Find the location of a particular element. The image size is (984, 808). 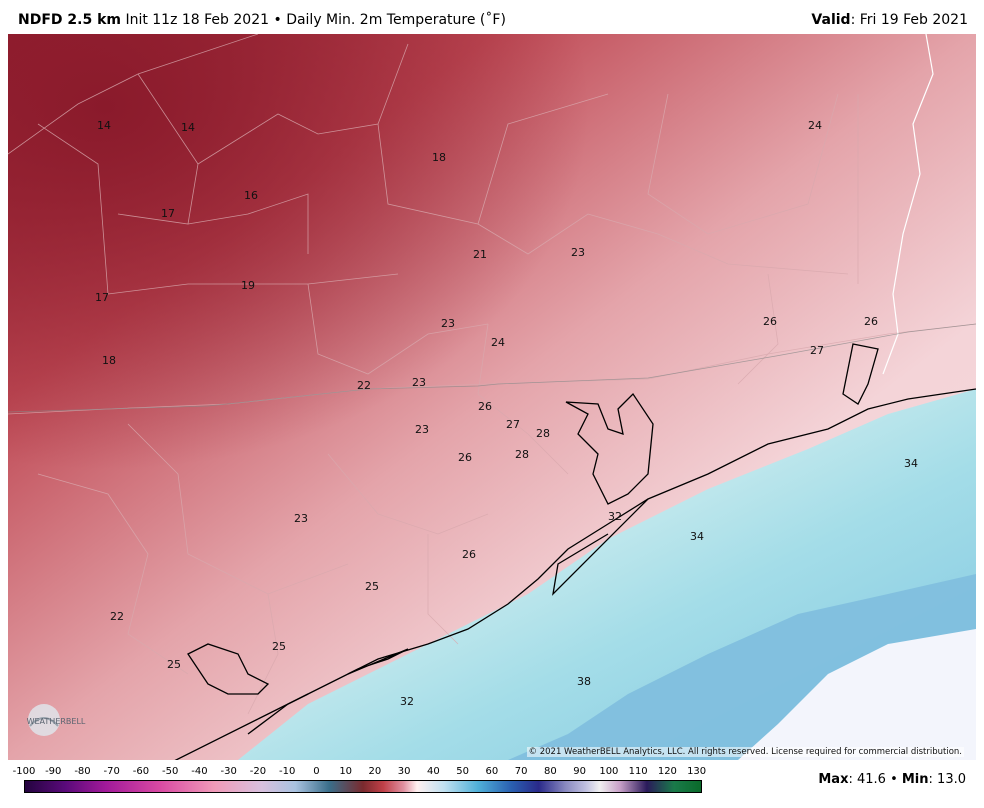

colorbar-tick-label: 90 is located at coordinates (580, 771).